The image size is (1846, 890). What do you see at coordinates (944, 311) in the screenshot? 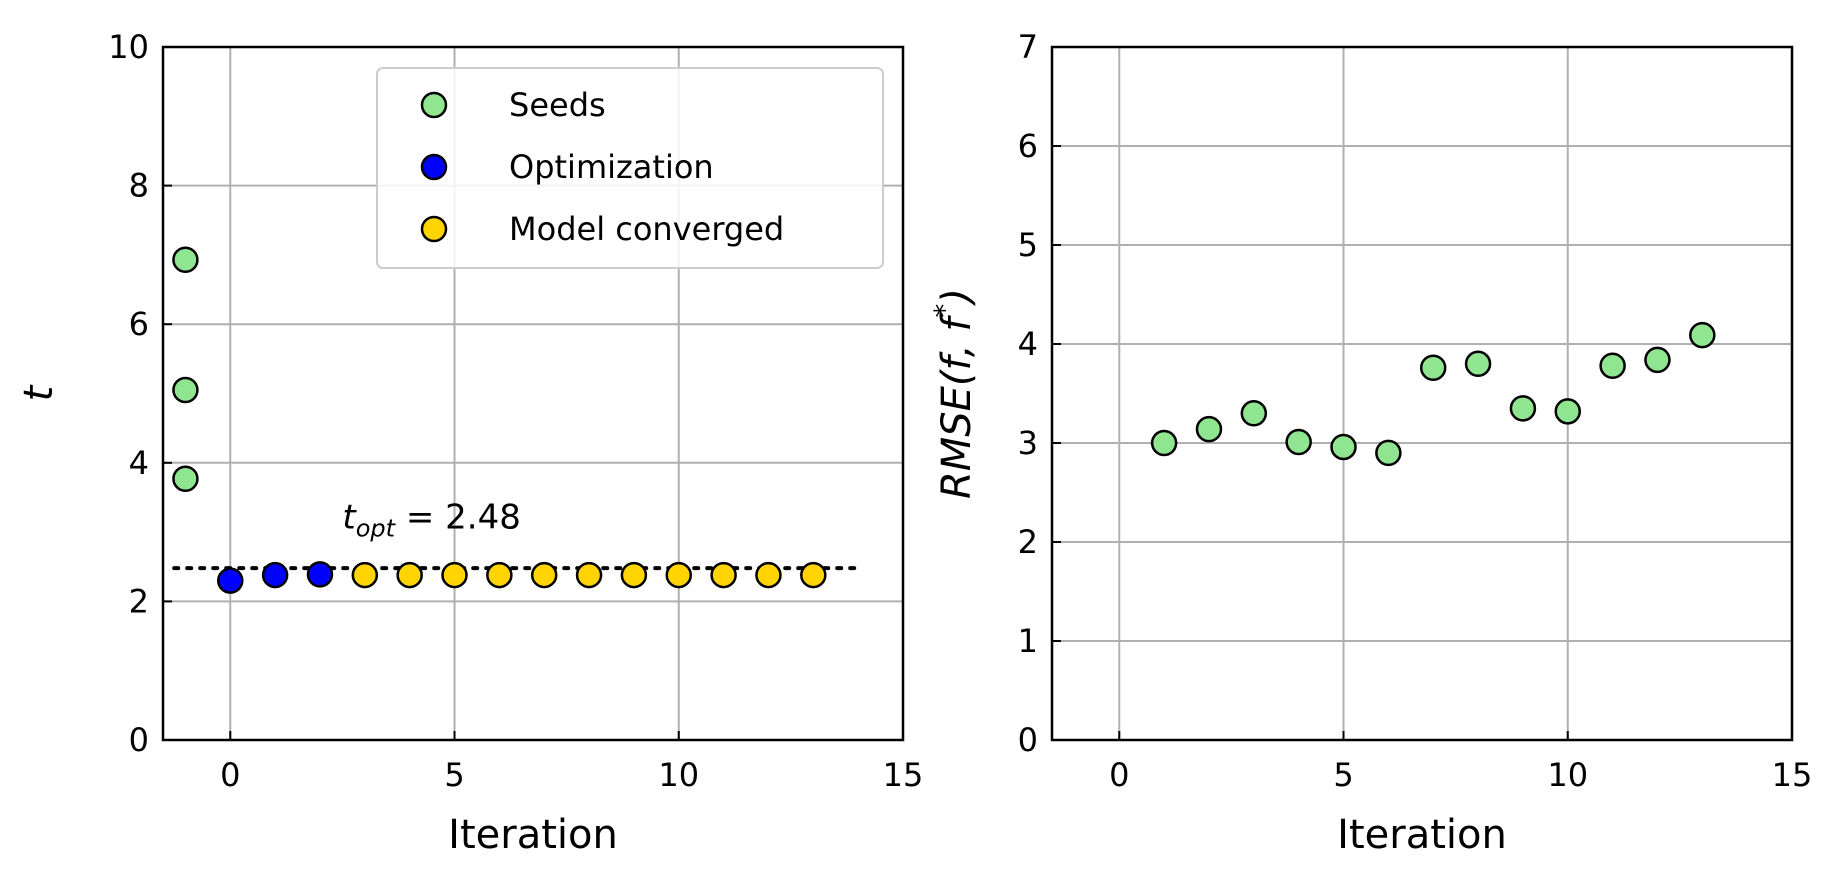
I see `rmse-label-star: *` at bounding box center [944, 311].